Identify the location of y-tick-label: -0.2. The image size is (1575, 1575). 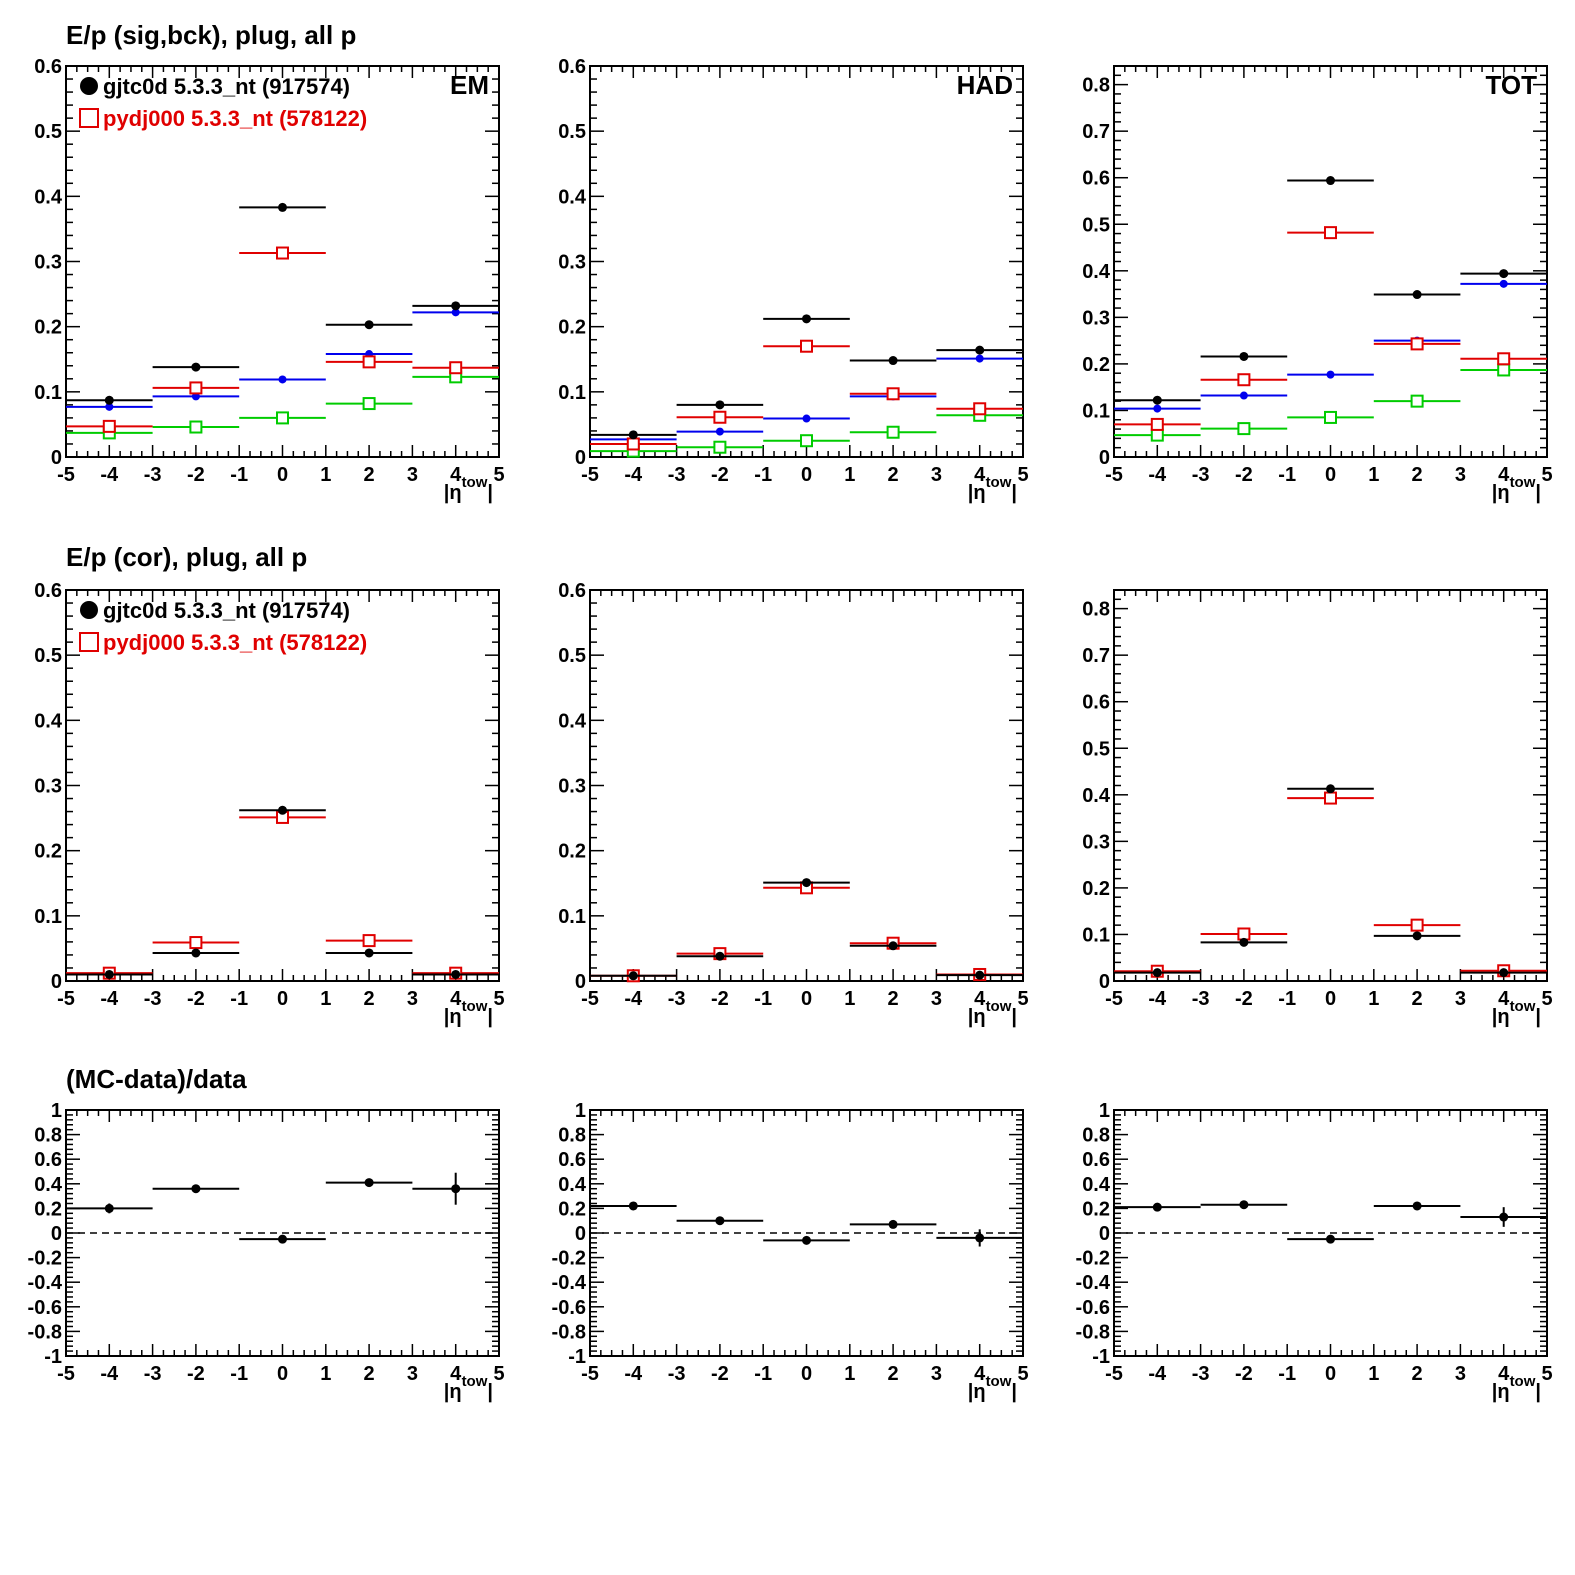
(45, 1259).